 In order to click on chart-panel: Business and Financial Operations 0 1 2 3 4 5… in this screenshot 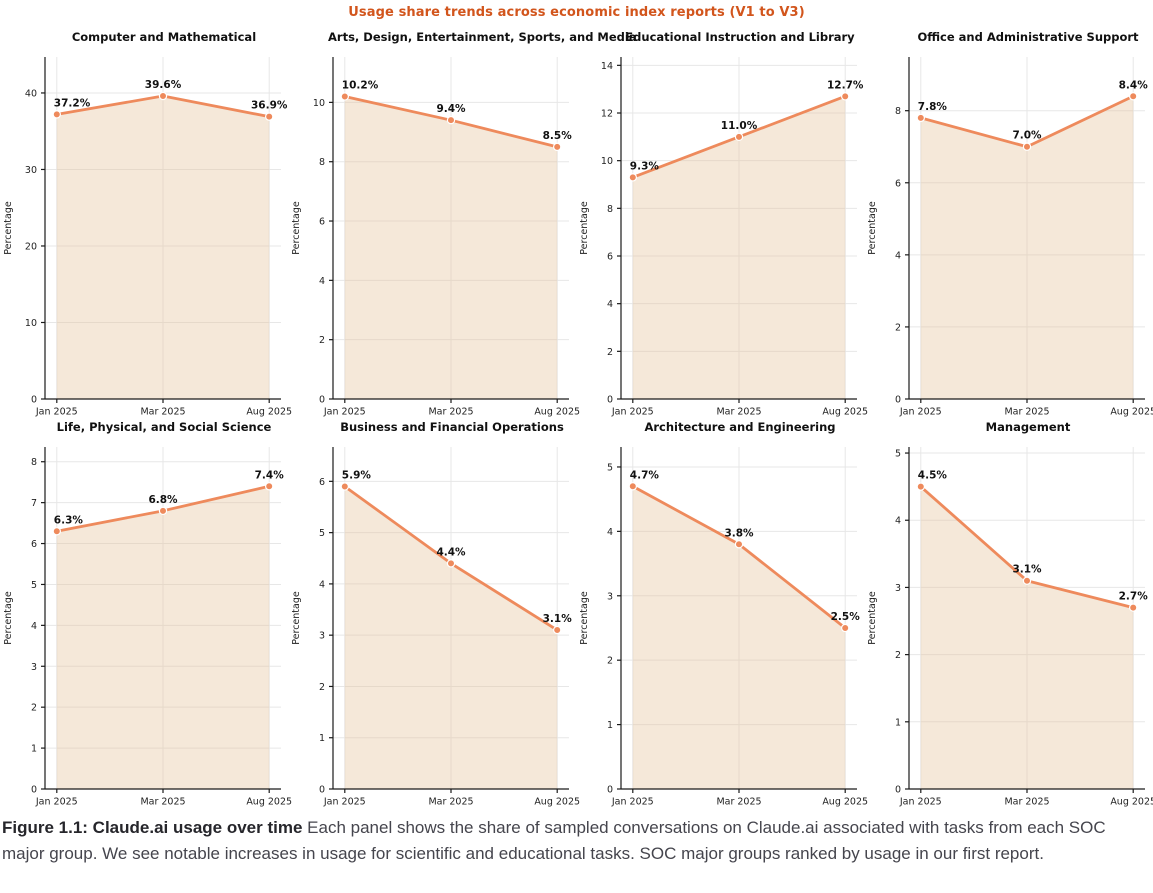, I will do `click(434, 611)`.